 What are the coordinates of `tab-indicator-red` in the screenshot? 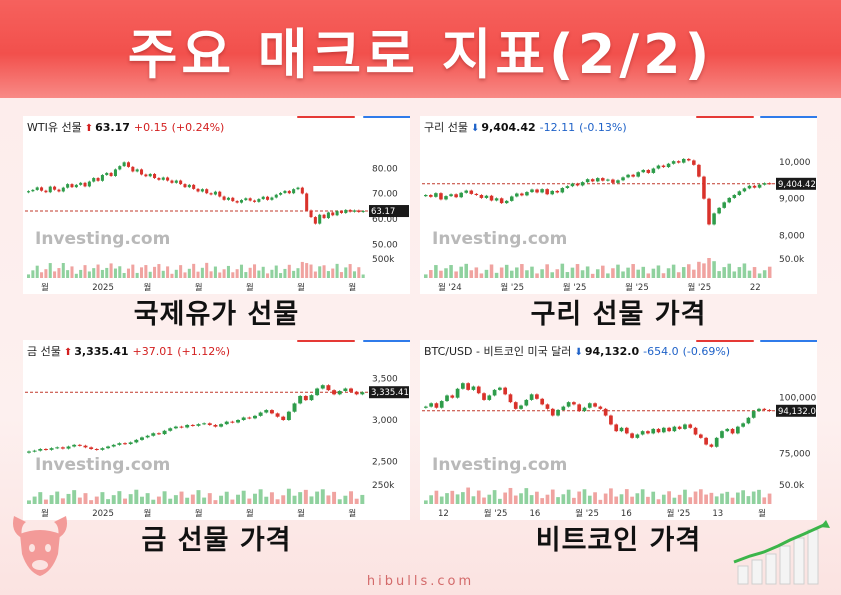 It's located at (326, 341).